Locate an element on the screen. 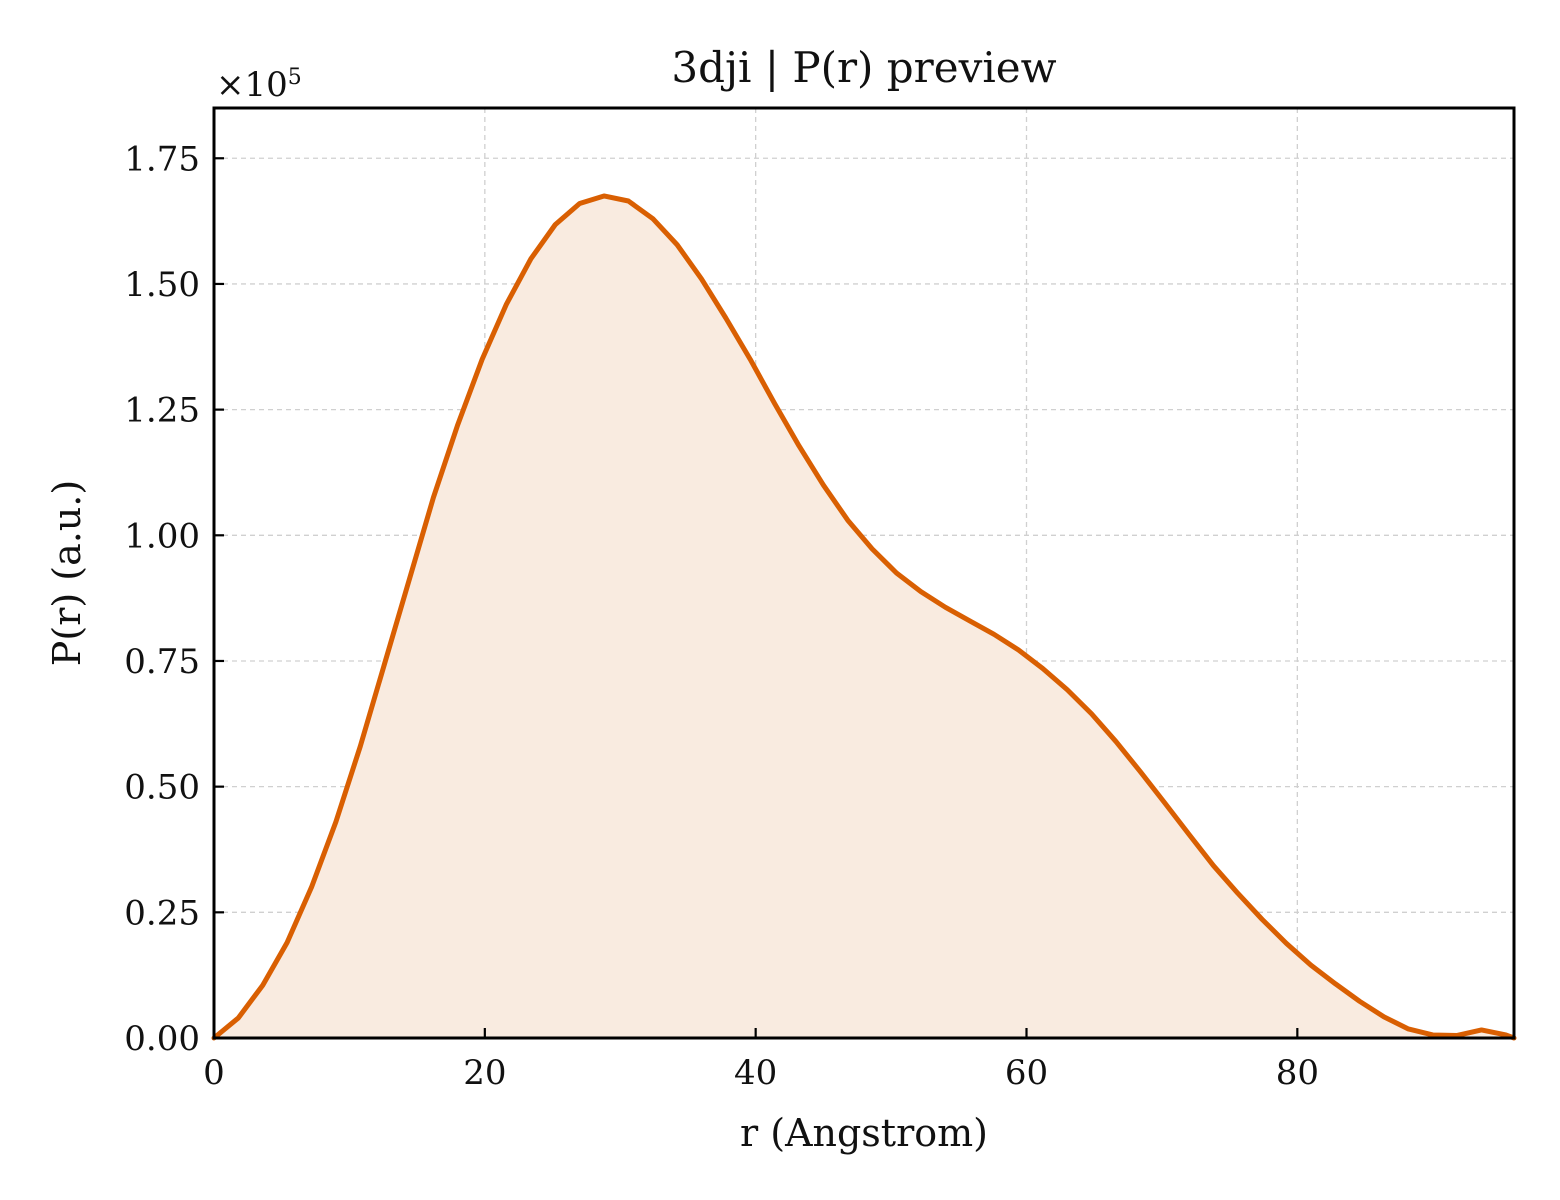 The height and width of the screenshot is (1200, 1560). y-tick-label: 0.75 is located at coordinates (162, 662).